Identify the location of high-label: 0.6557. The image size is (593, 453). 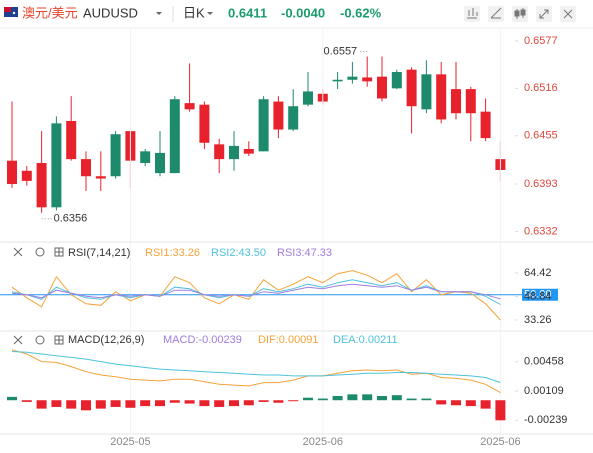
(341, 51).